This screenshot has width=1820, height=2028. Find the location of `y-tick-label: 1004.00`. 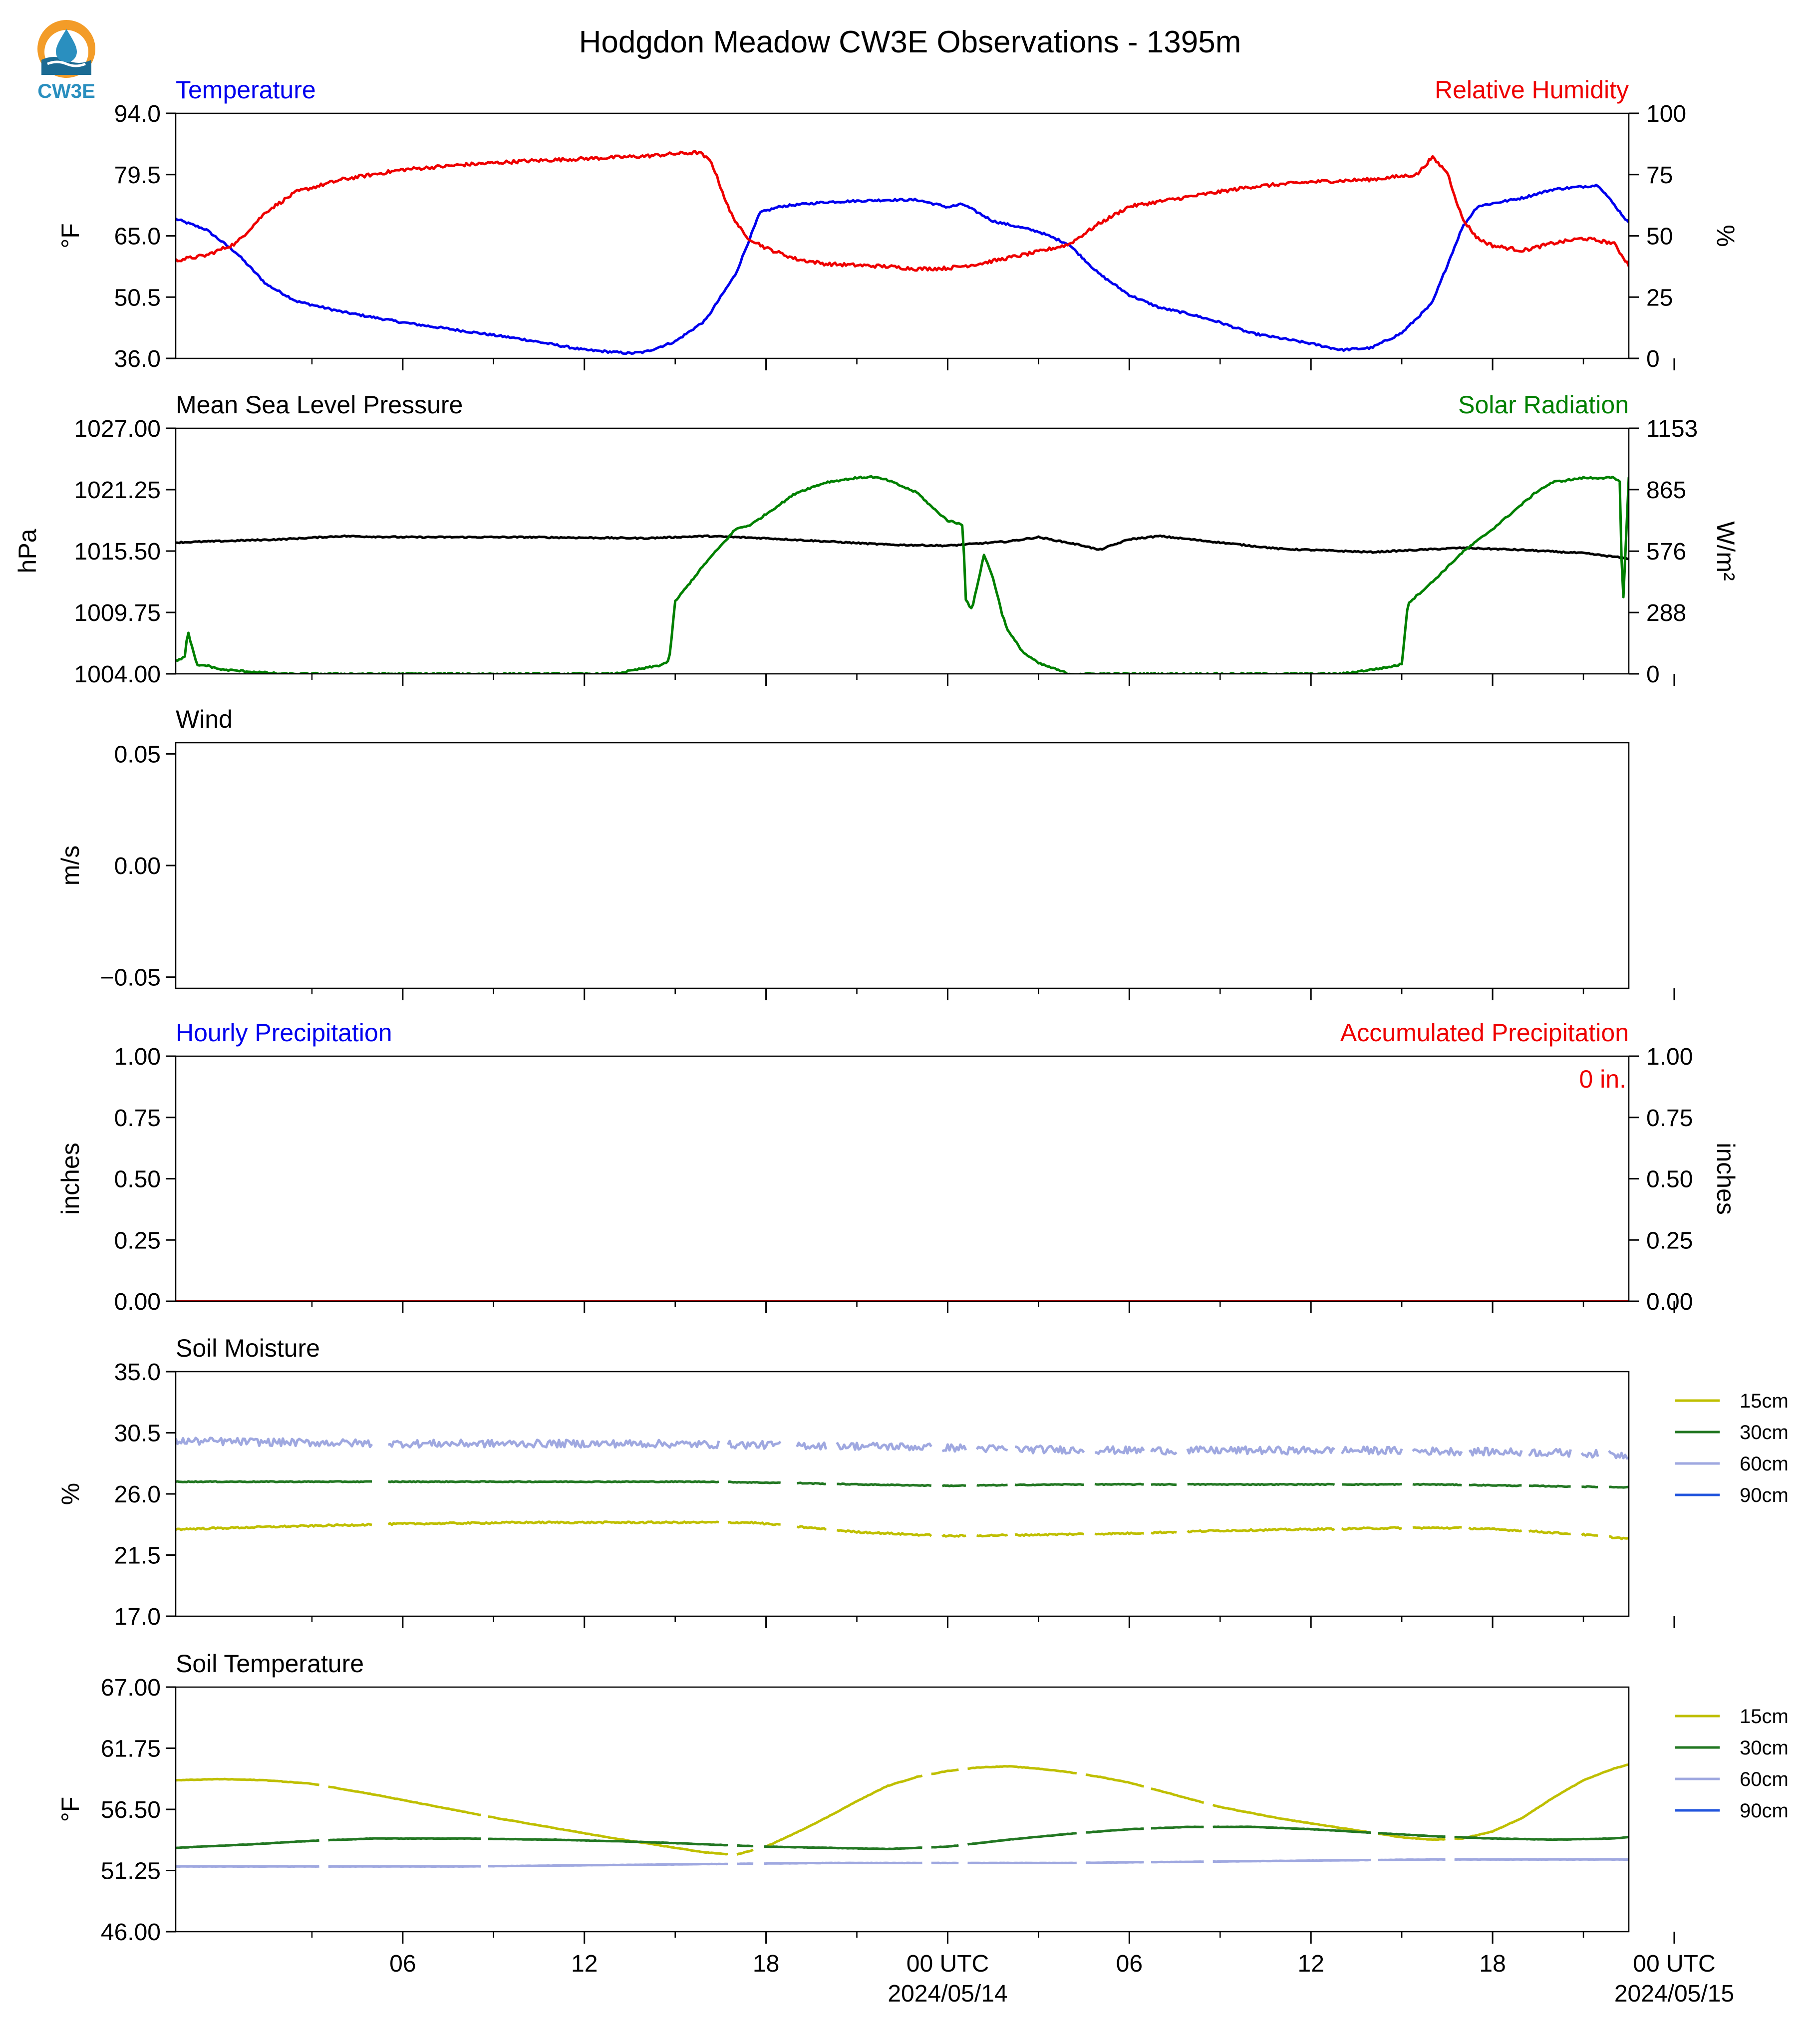

y-tick-label: 1004.00 is located at coordinates (117, 674).